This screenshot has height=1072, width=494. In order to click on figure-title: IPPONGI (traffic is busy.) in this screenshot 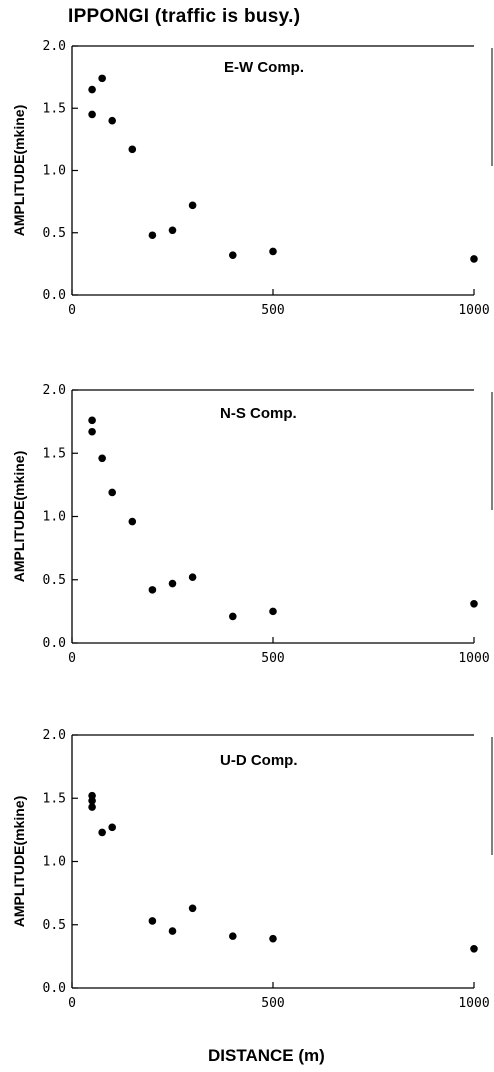, I will do `click(184, 16)`.